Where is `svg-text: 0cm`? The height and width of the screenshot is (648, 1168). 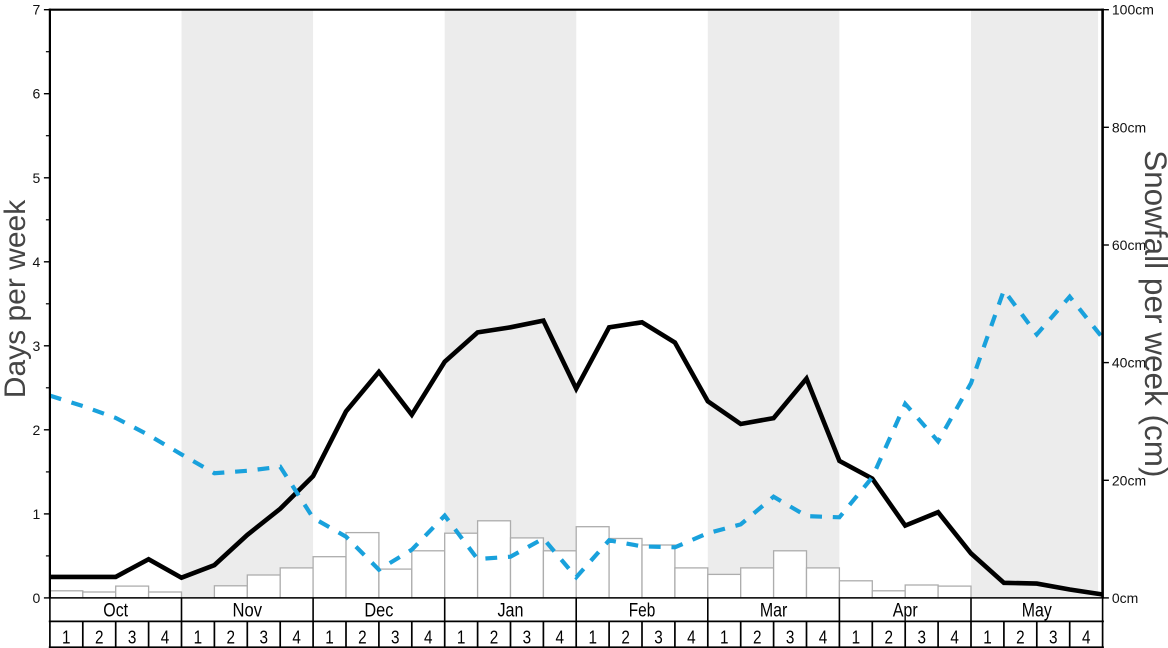
svg-text: 0cm is located at coordinates (1125, 598).